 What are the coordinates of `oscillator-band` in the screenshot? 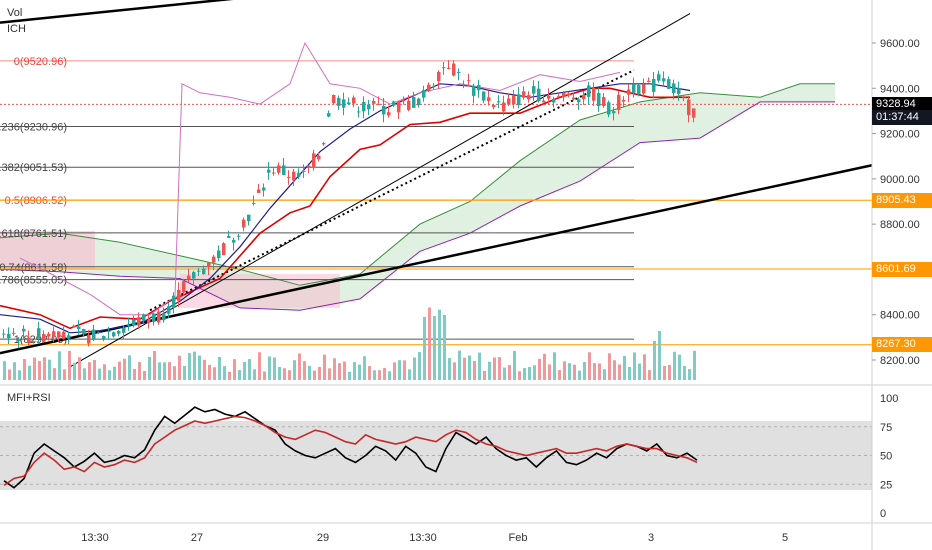 It's located at (436, 455).